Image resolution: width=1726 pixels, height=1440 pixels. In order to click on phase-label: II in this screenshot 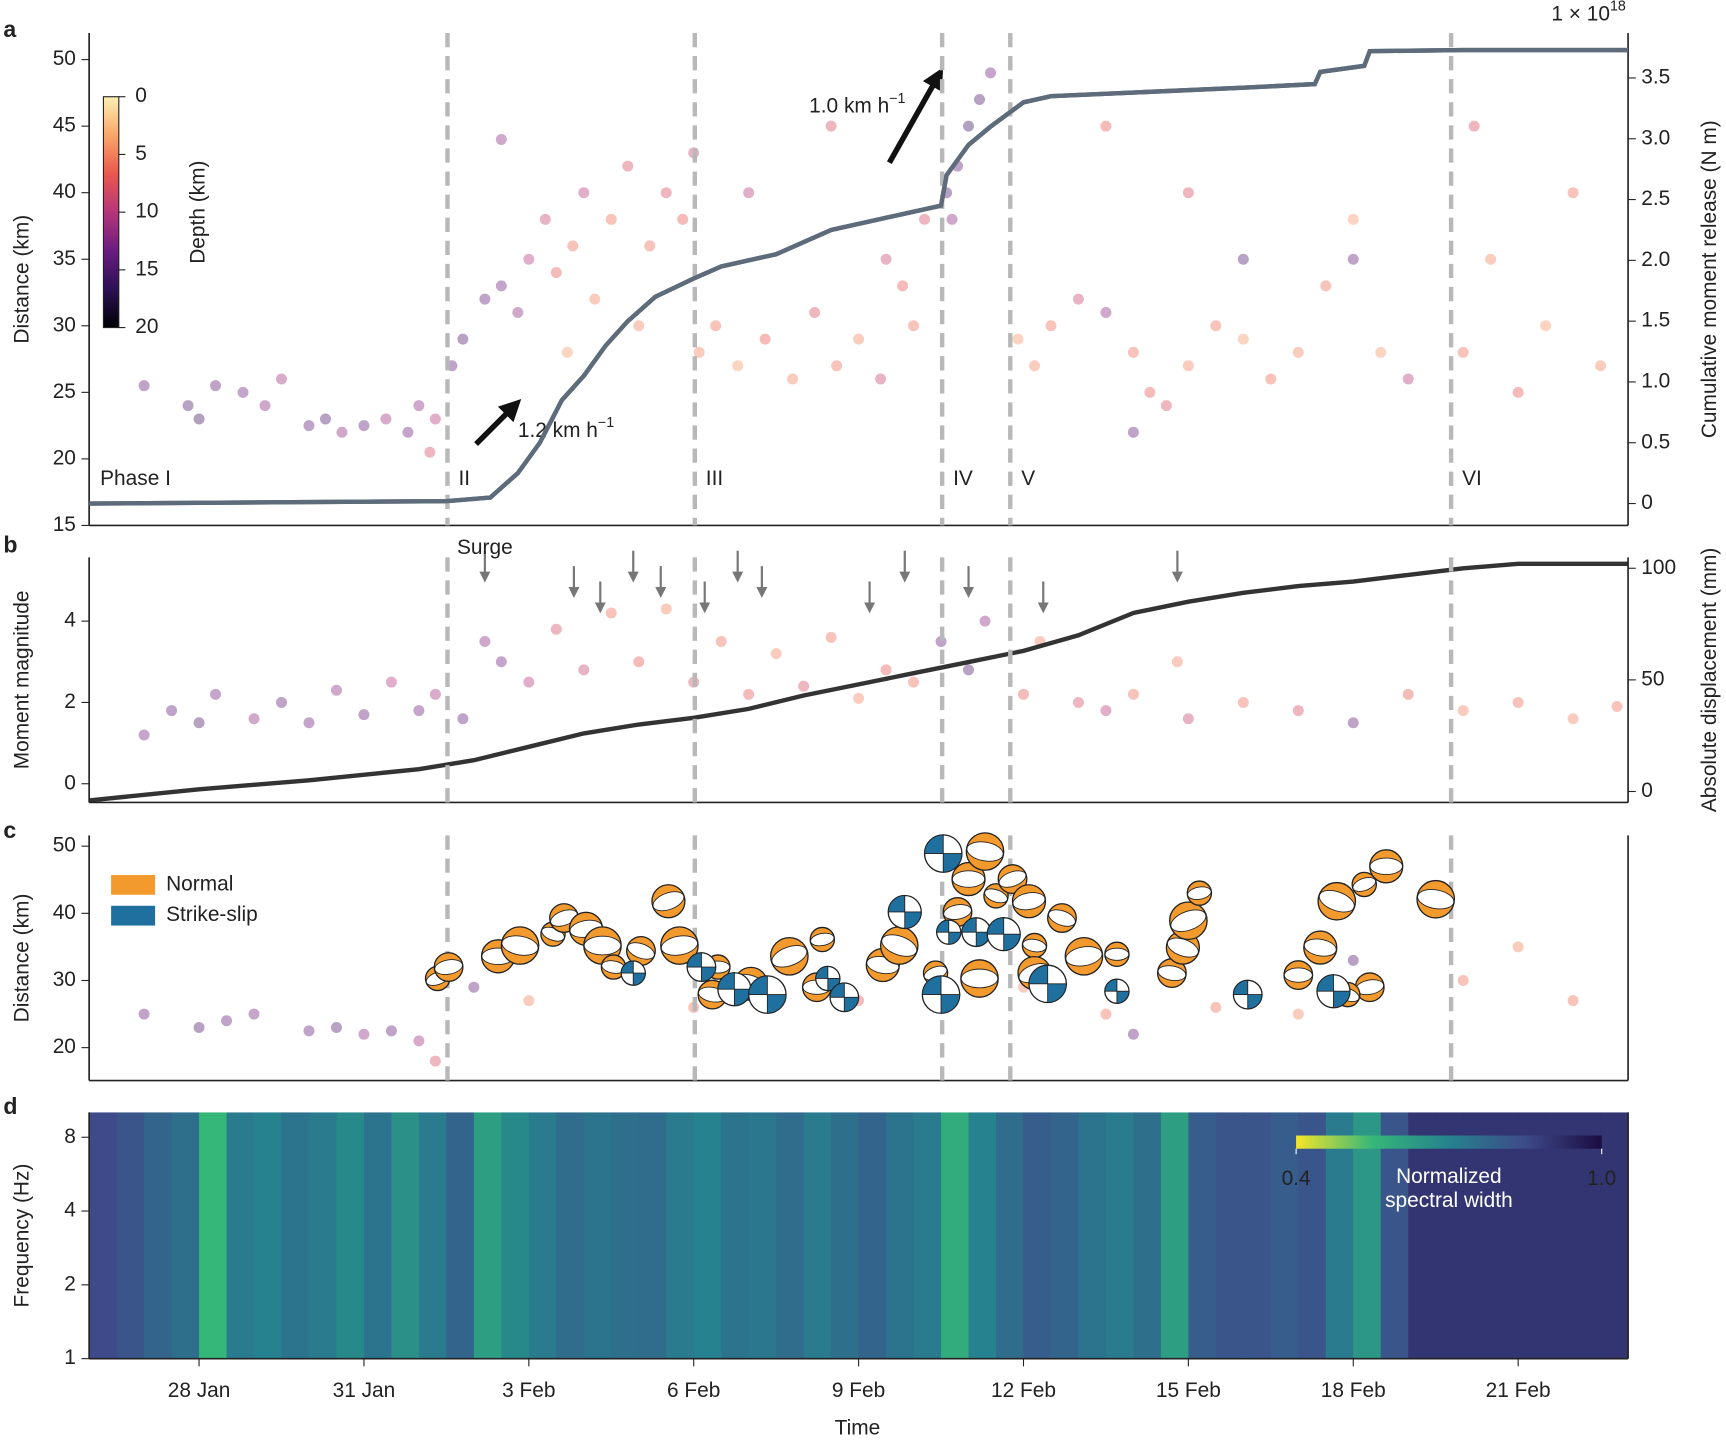, I will do `click(464, 478)`.